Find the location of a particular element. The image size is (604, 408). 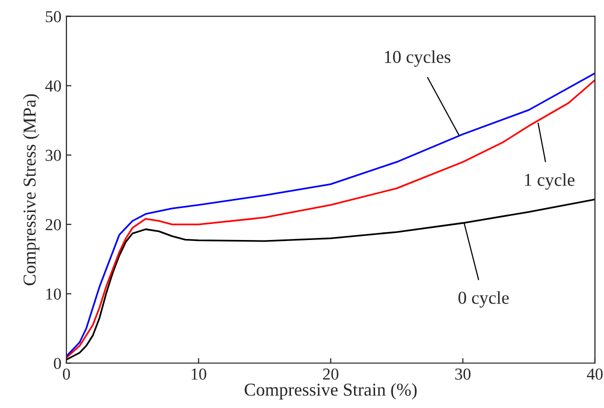

y-tick-label: 50 is located at coordinates (53, 16).